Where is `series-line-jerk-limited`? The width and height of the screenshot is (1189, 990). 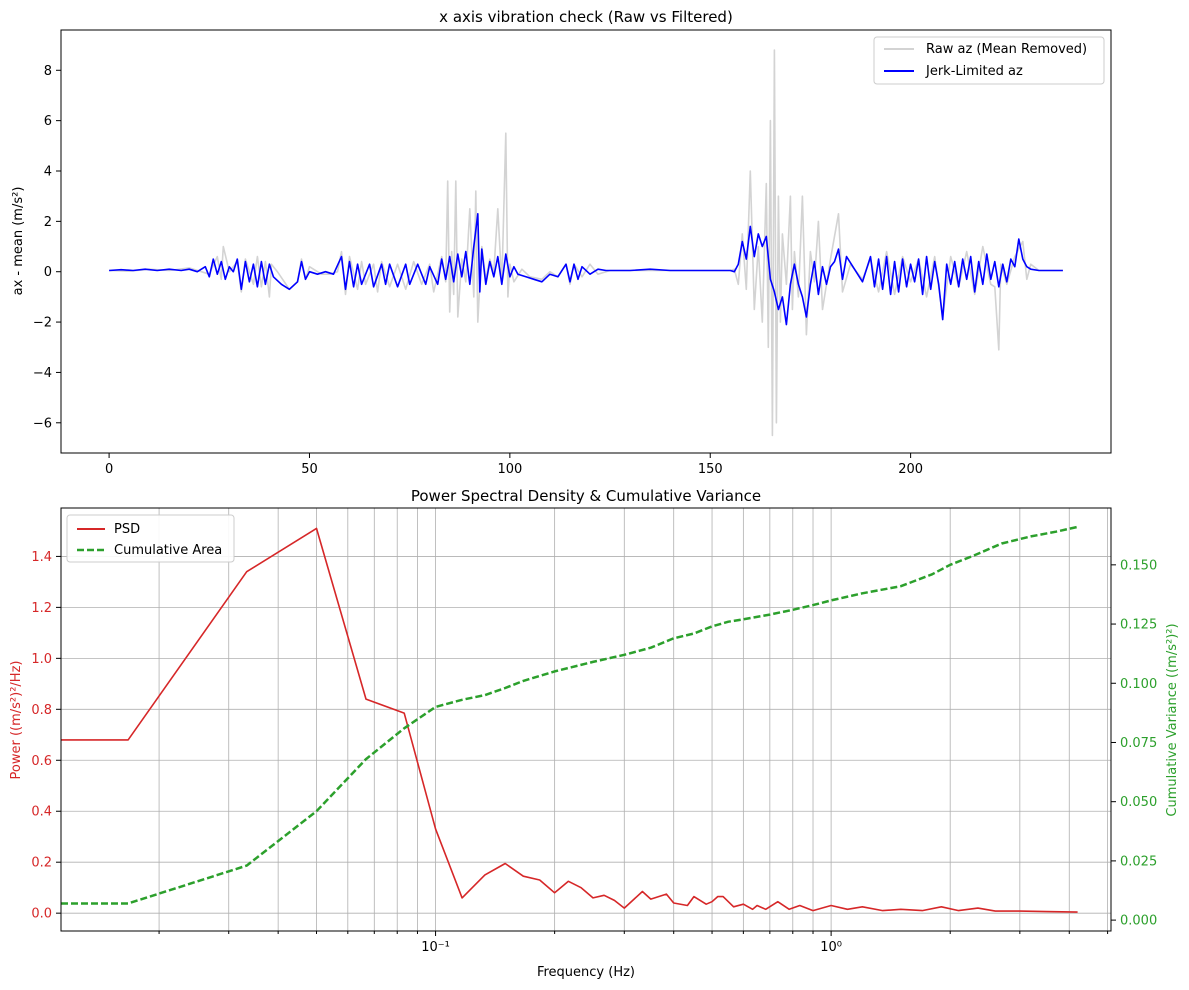 series-line-jerk-limited is located at coordinates (586, 269).